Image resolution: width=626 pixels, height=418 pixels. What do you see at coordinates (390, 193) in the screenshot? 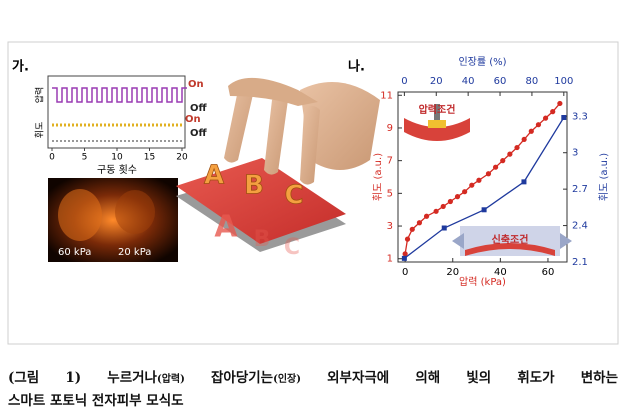
I see `y-tick-label: 5` at bounding box center [390, 193].